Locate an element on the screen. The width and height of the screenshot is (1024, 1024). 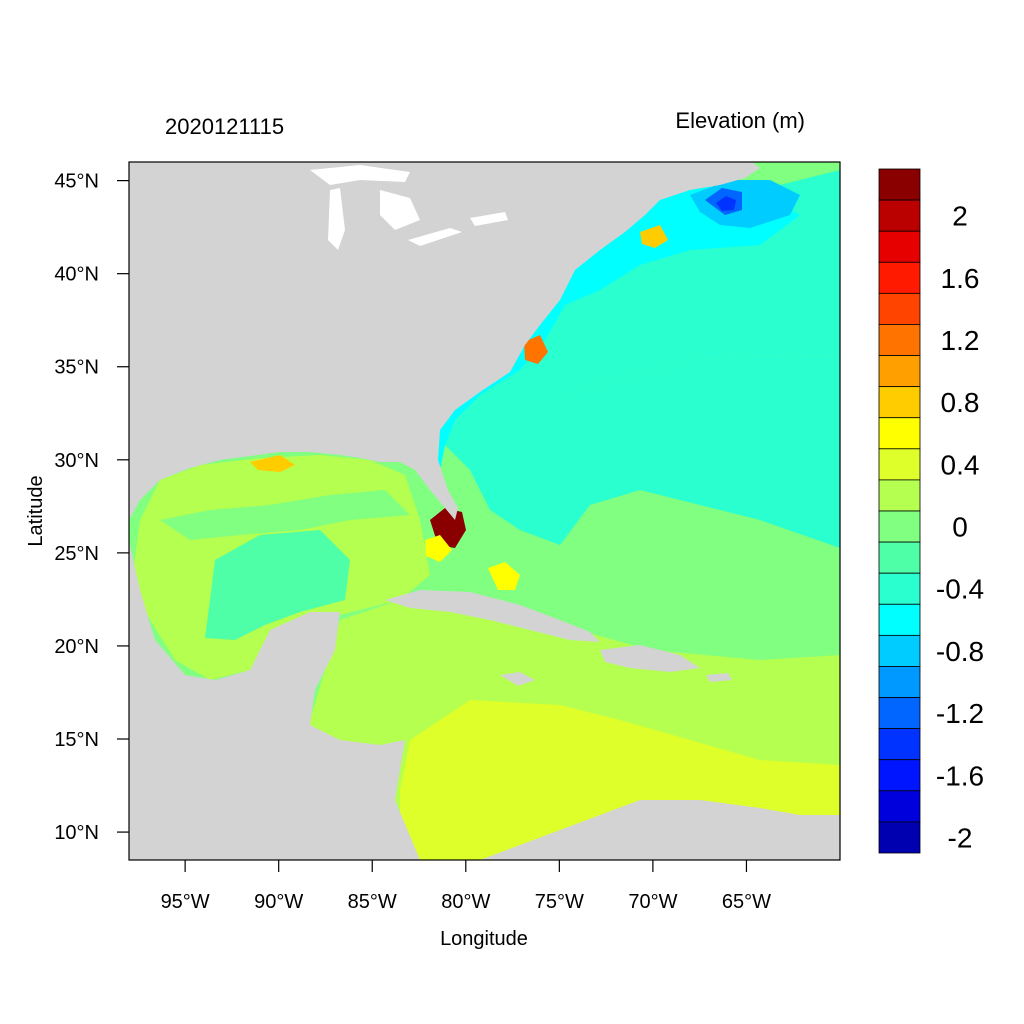
y-tick-label: 20°N is located at coordinates (76, 647).